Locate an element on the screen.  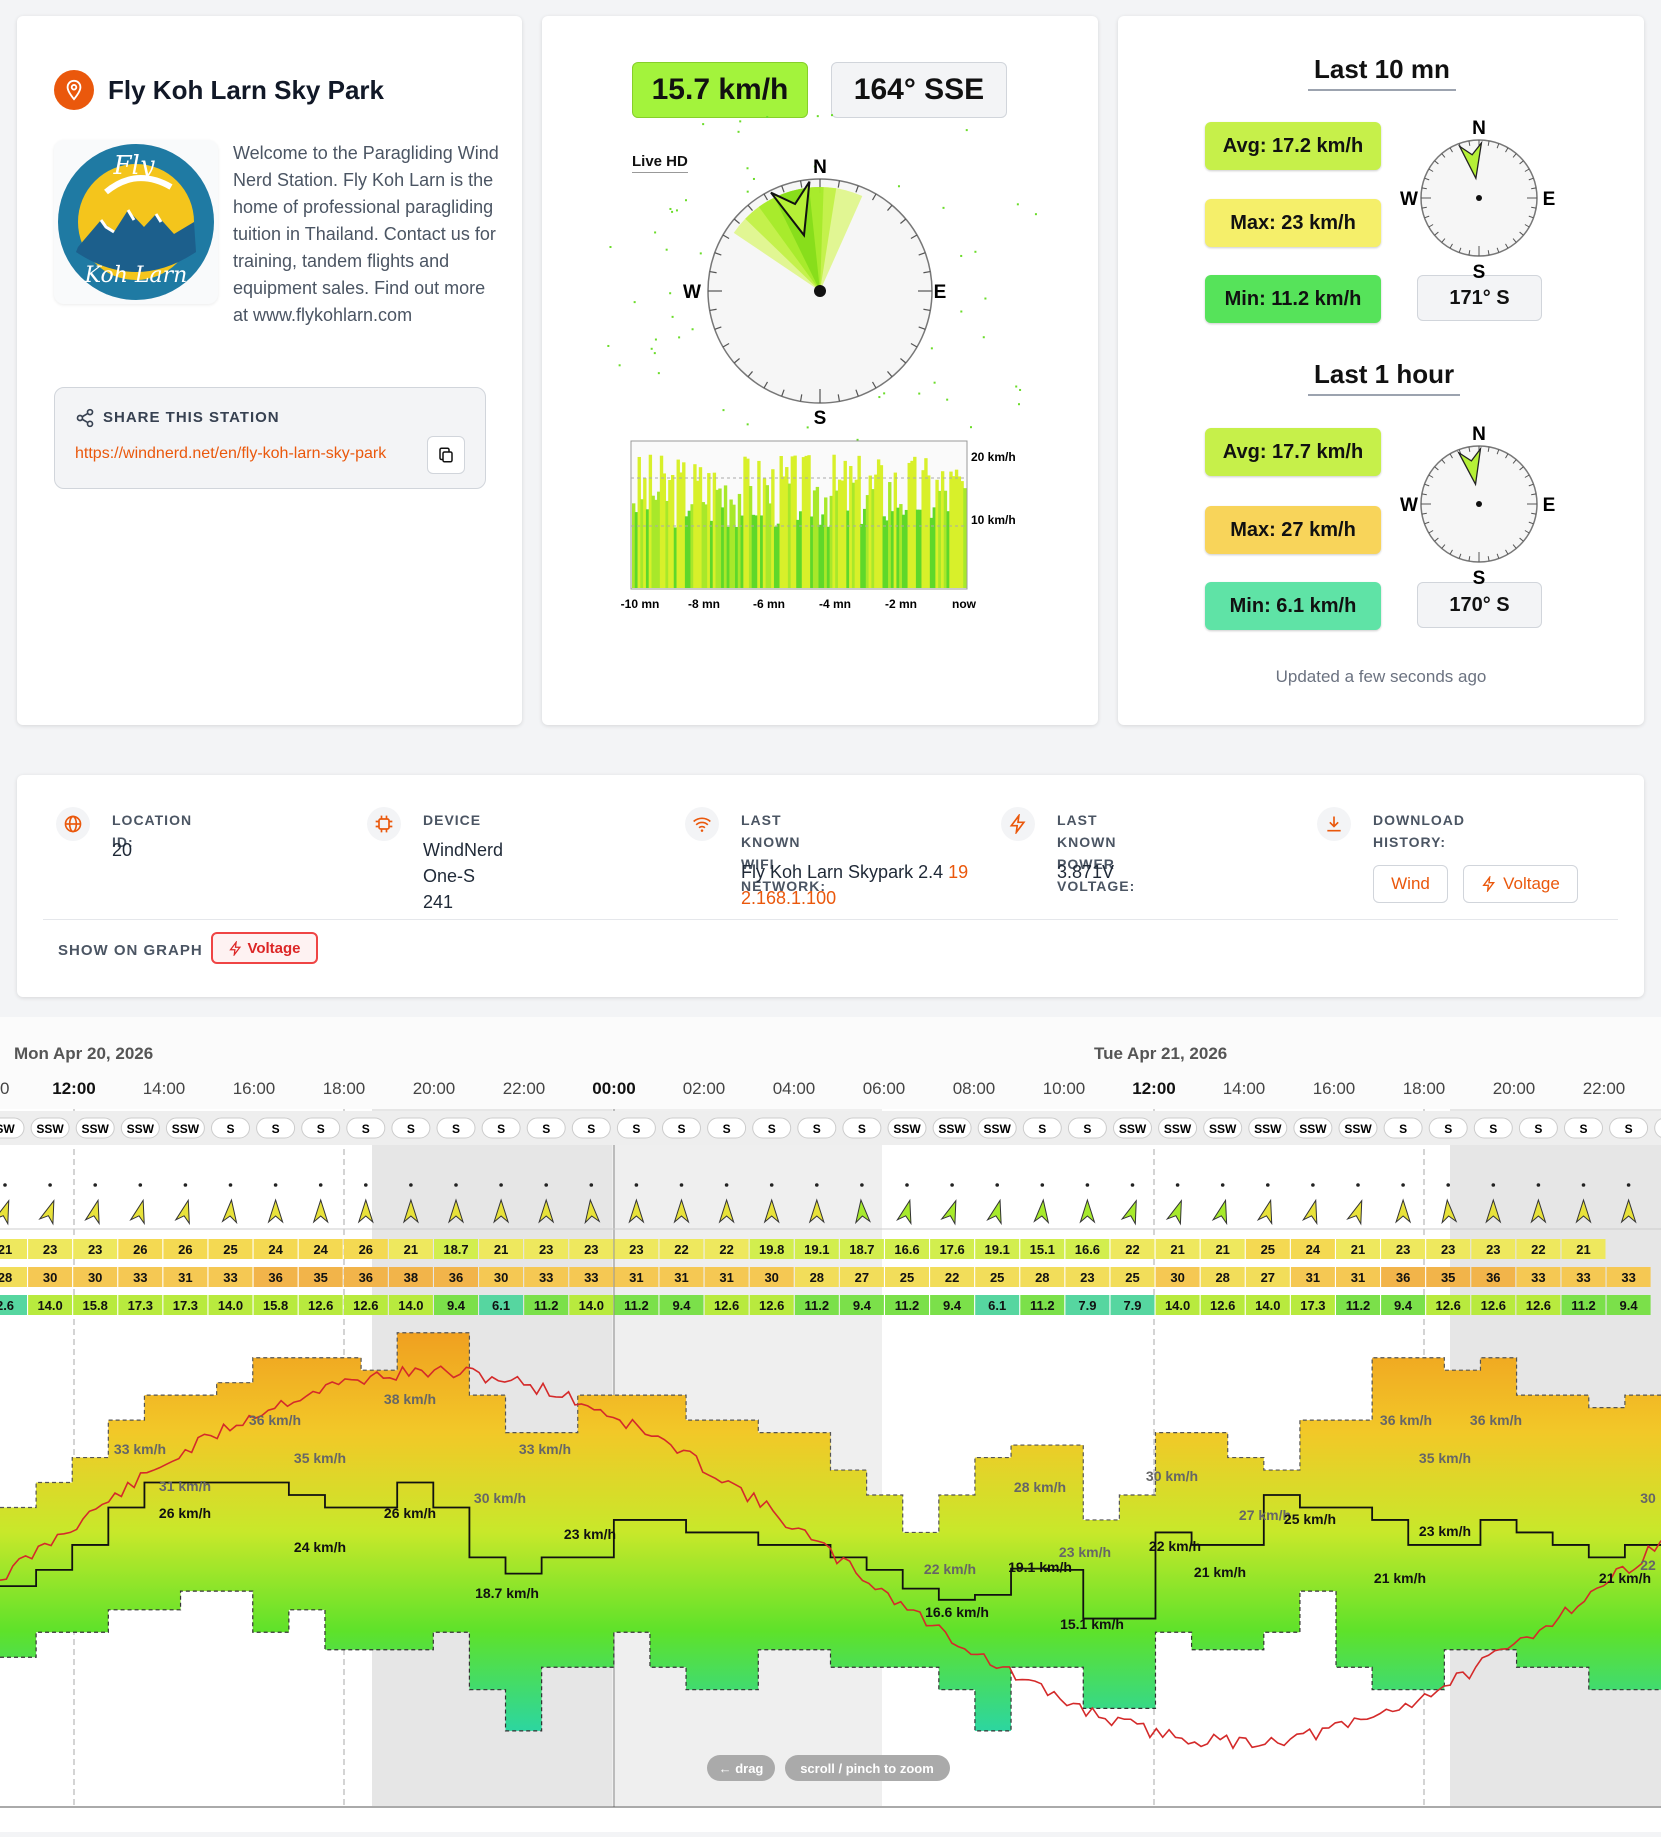
day-label: Mon Apr 20, 2026 is located at coordinates (83, 1053).